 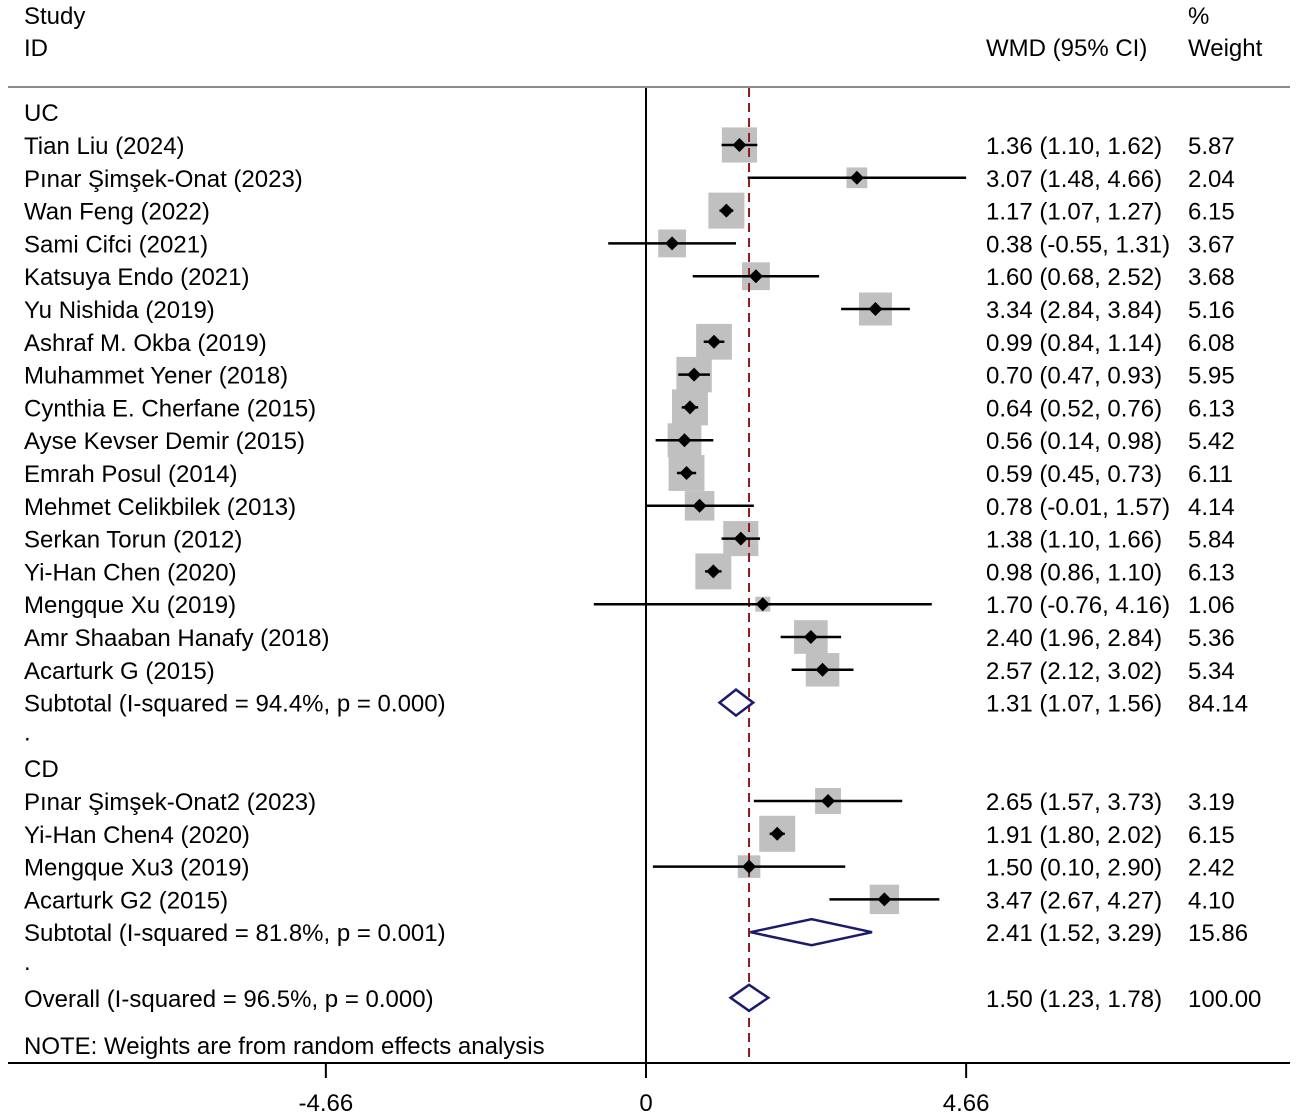 What do you see at coordinates (1074, 868) in the screenshot?
I see `study-ci: 1.50 (0.10, 2.90)` at bounding box center [1074, 868].